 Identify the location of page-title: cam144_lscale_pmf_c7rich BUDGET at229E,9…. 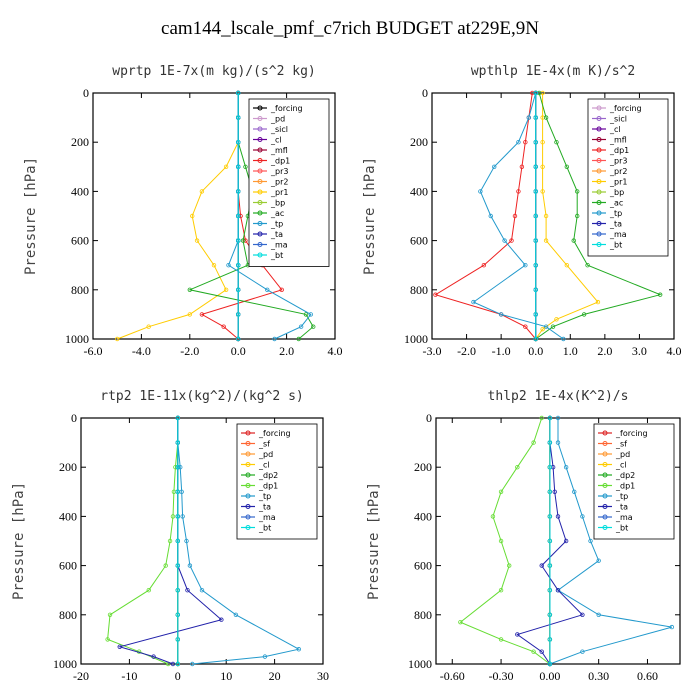
(350, 28).